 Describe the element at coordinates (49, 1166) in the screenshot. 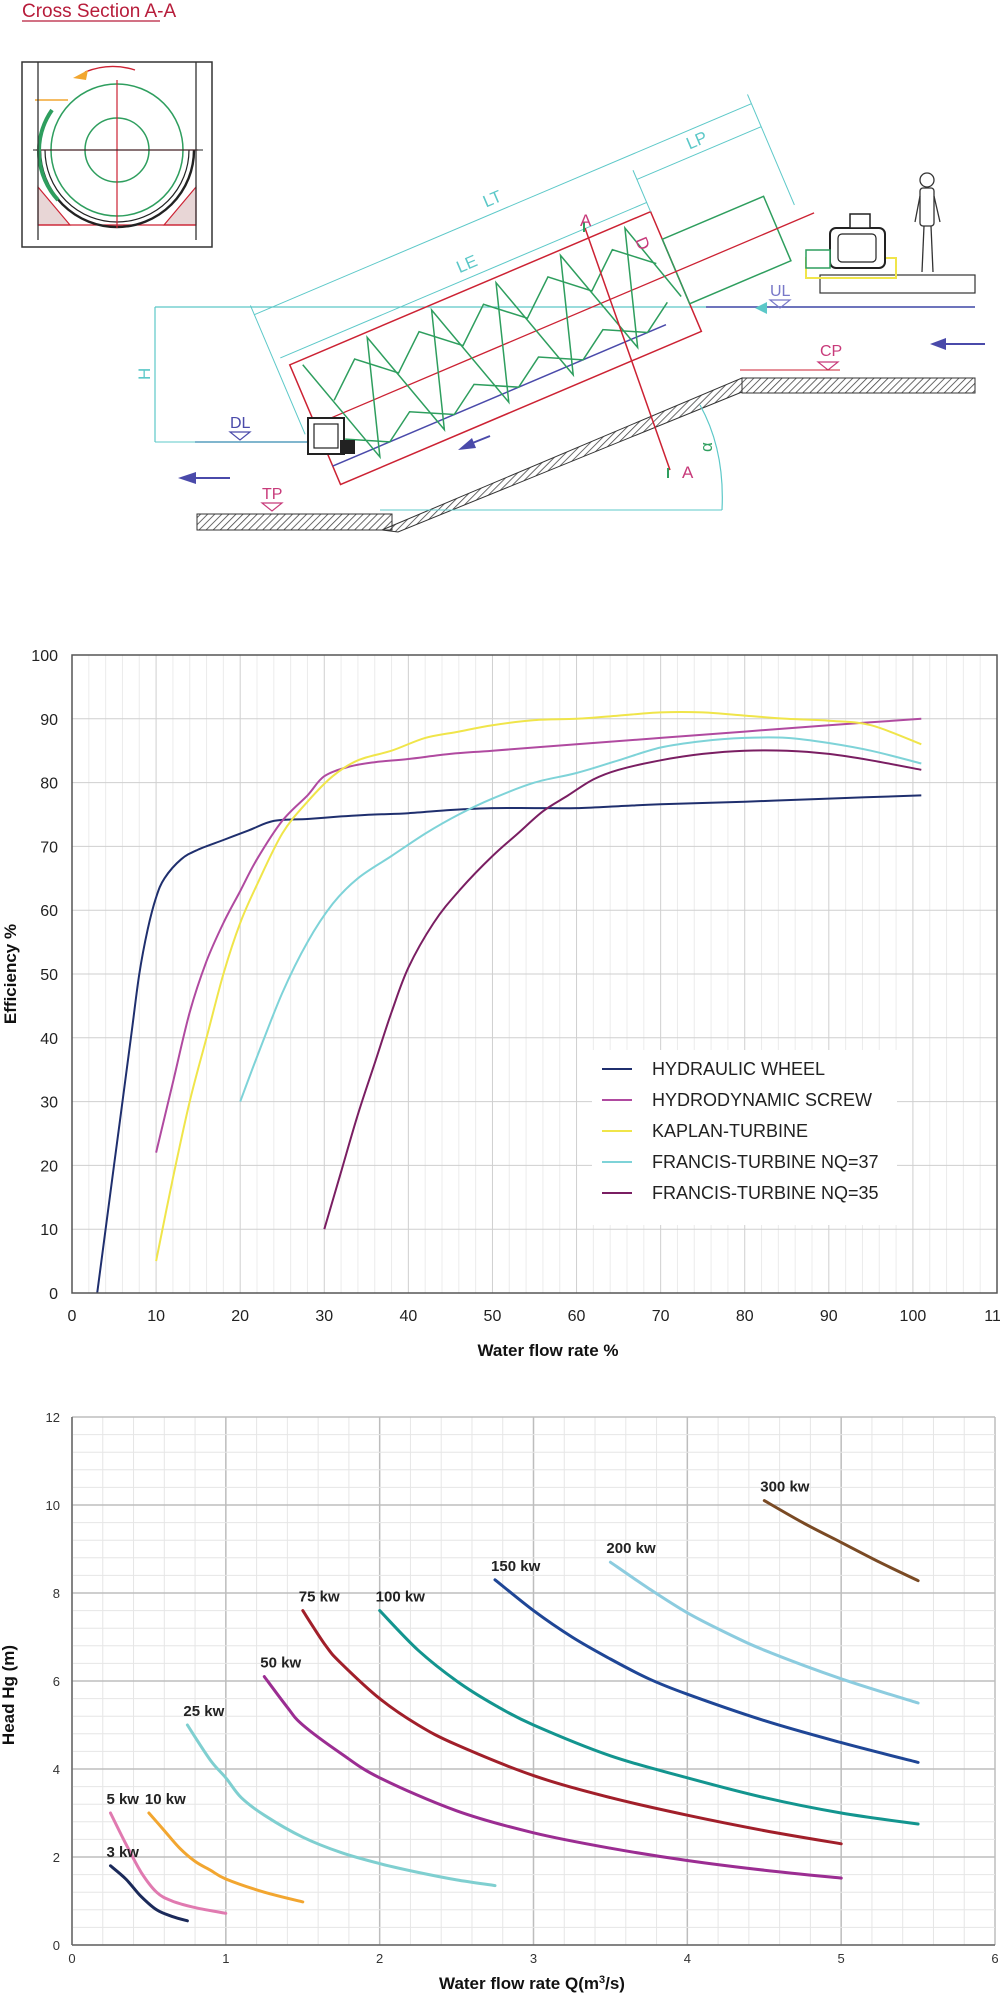

I see `efficiency-y-tick: 20` at that location.